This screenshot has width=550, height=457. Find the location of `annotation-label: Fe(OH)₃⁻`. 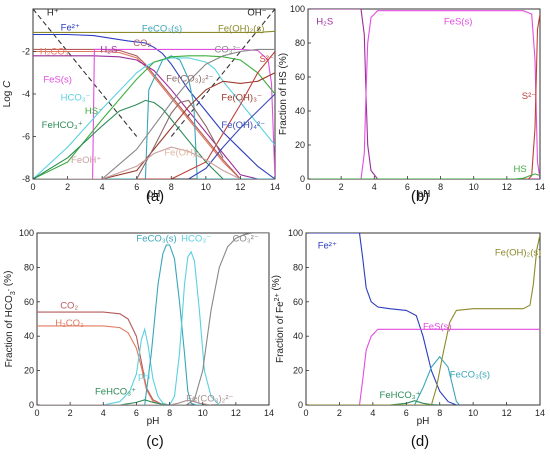

annotation-label: Fe(OH)₃⁻ is located at coordinates (241, 97).